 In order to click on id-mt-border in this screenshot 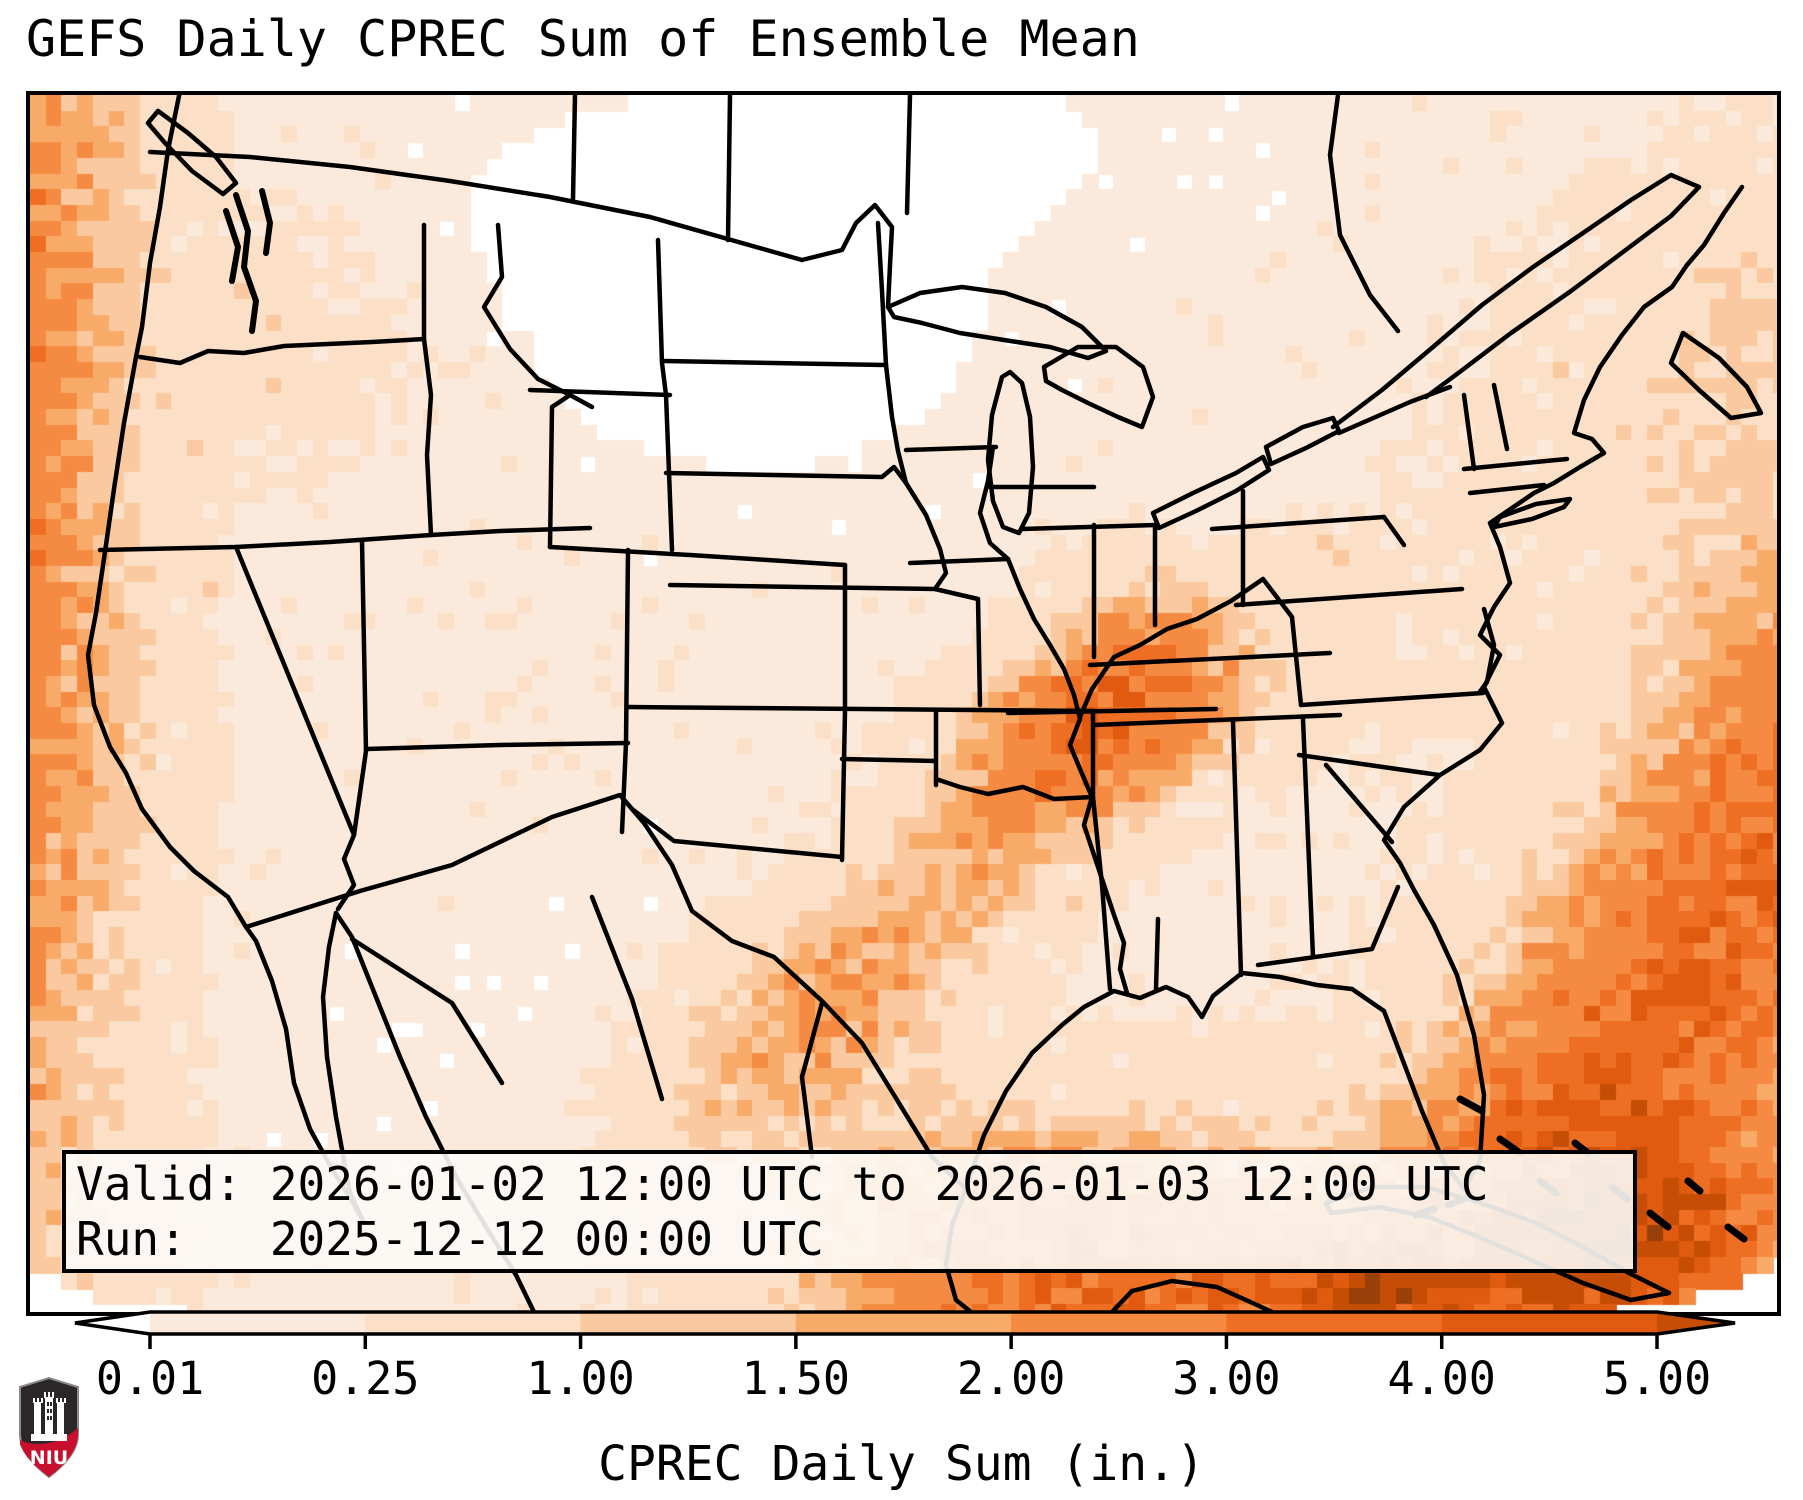, I will do `click(538, 316)`.